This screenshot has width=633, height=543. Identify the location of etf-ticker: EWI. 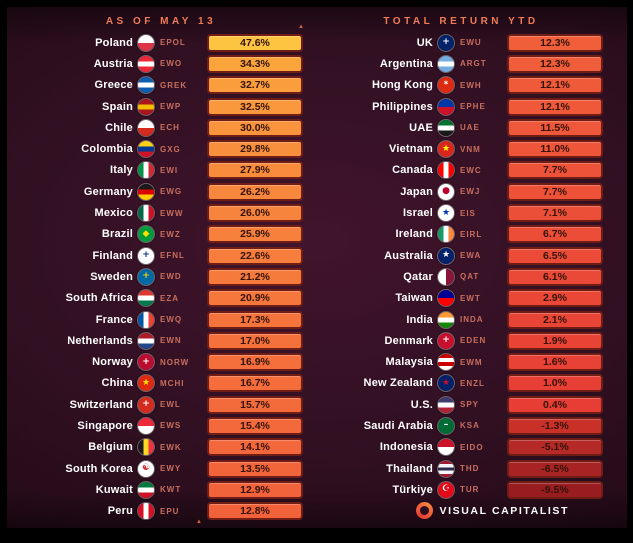
(169, 170).